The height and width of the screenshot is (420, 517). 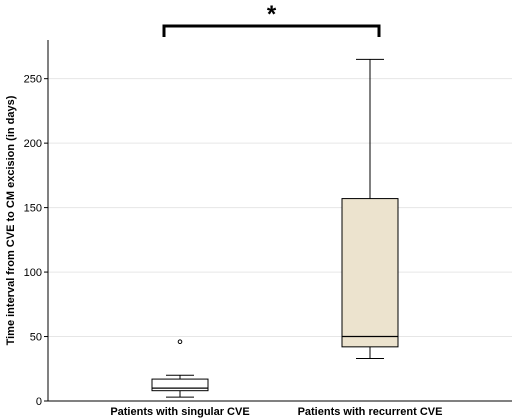 I want to click on y-tick-label: 150, so click(x=33, y=209).